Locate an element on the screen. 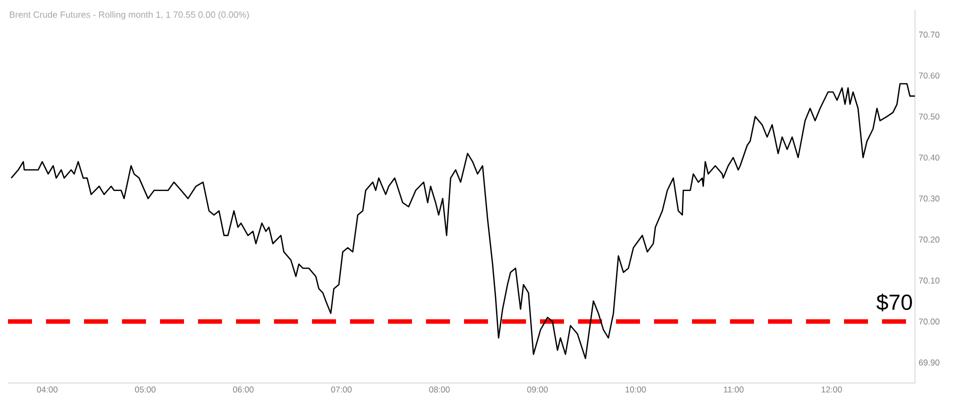 This screenshot has width=956, height=414. y-tick-label: 69.90 is located at coordinates (929, 363).